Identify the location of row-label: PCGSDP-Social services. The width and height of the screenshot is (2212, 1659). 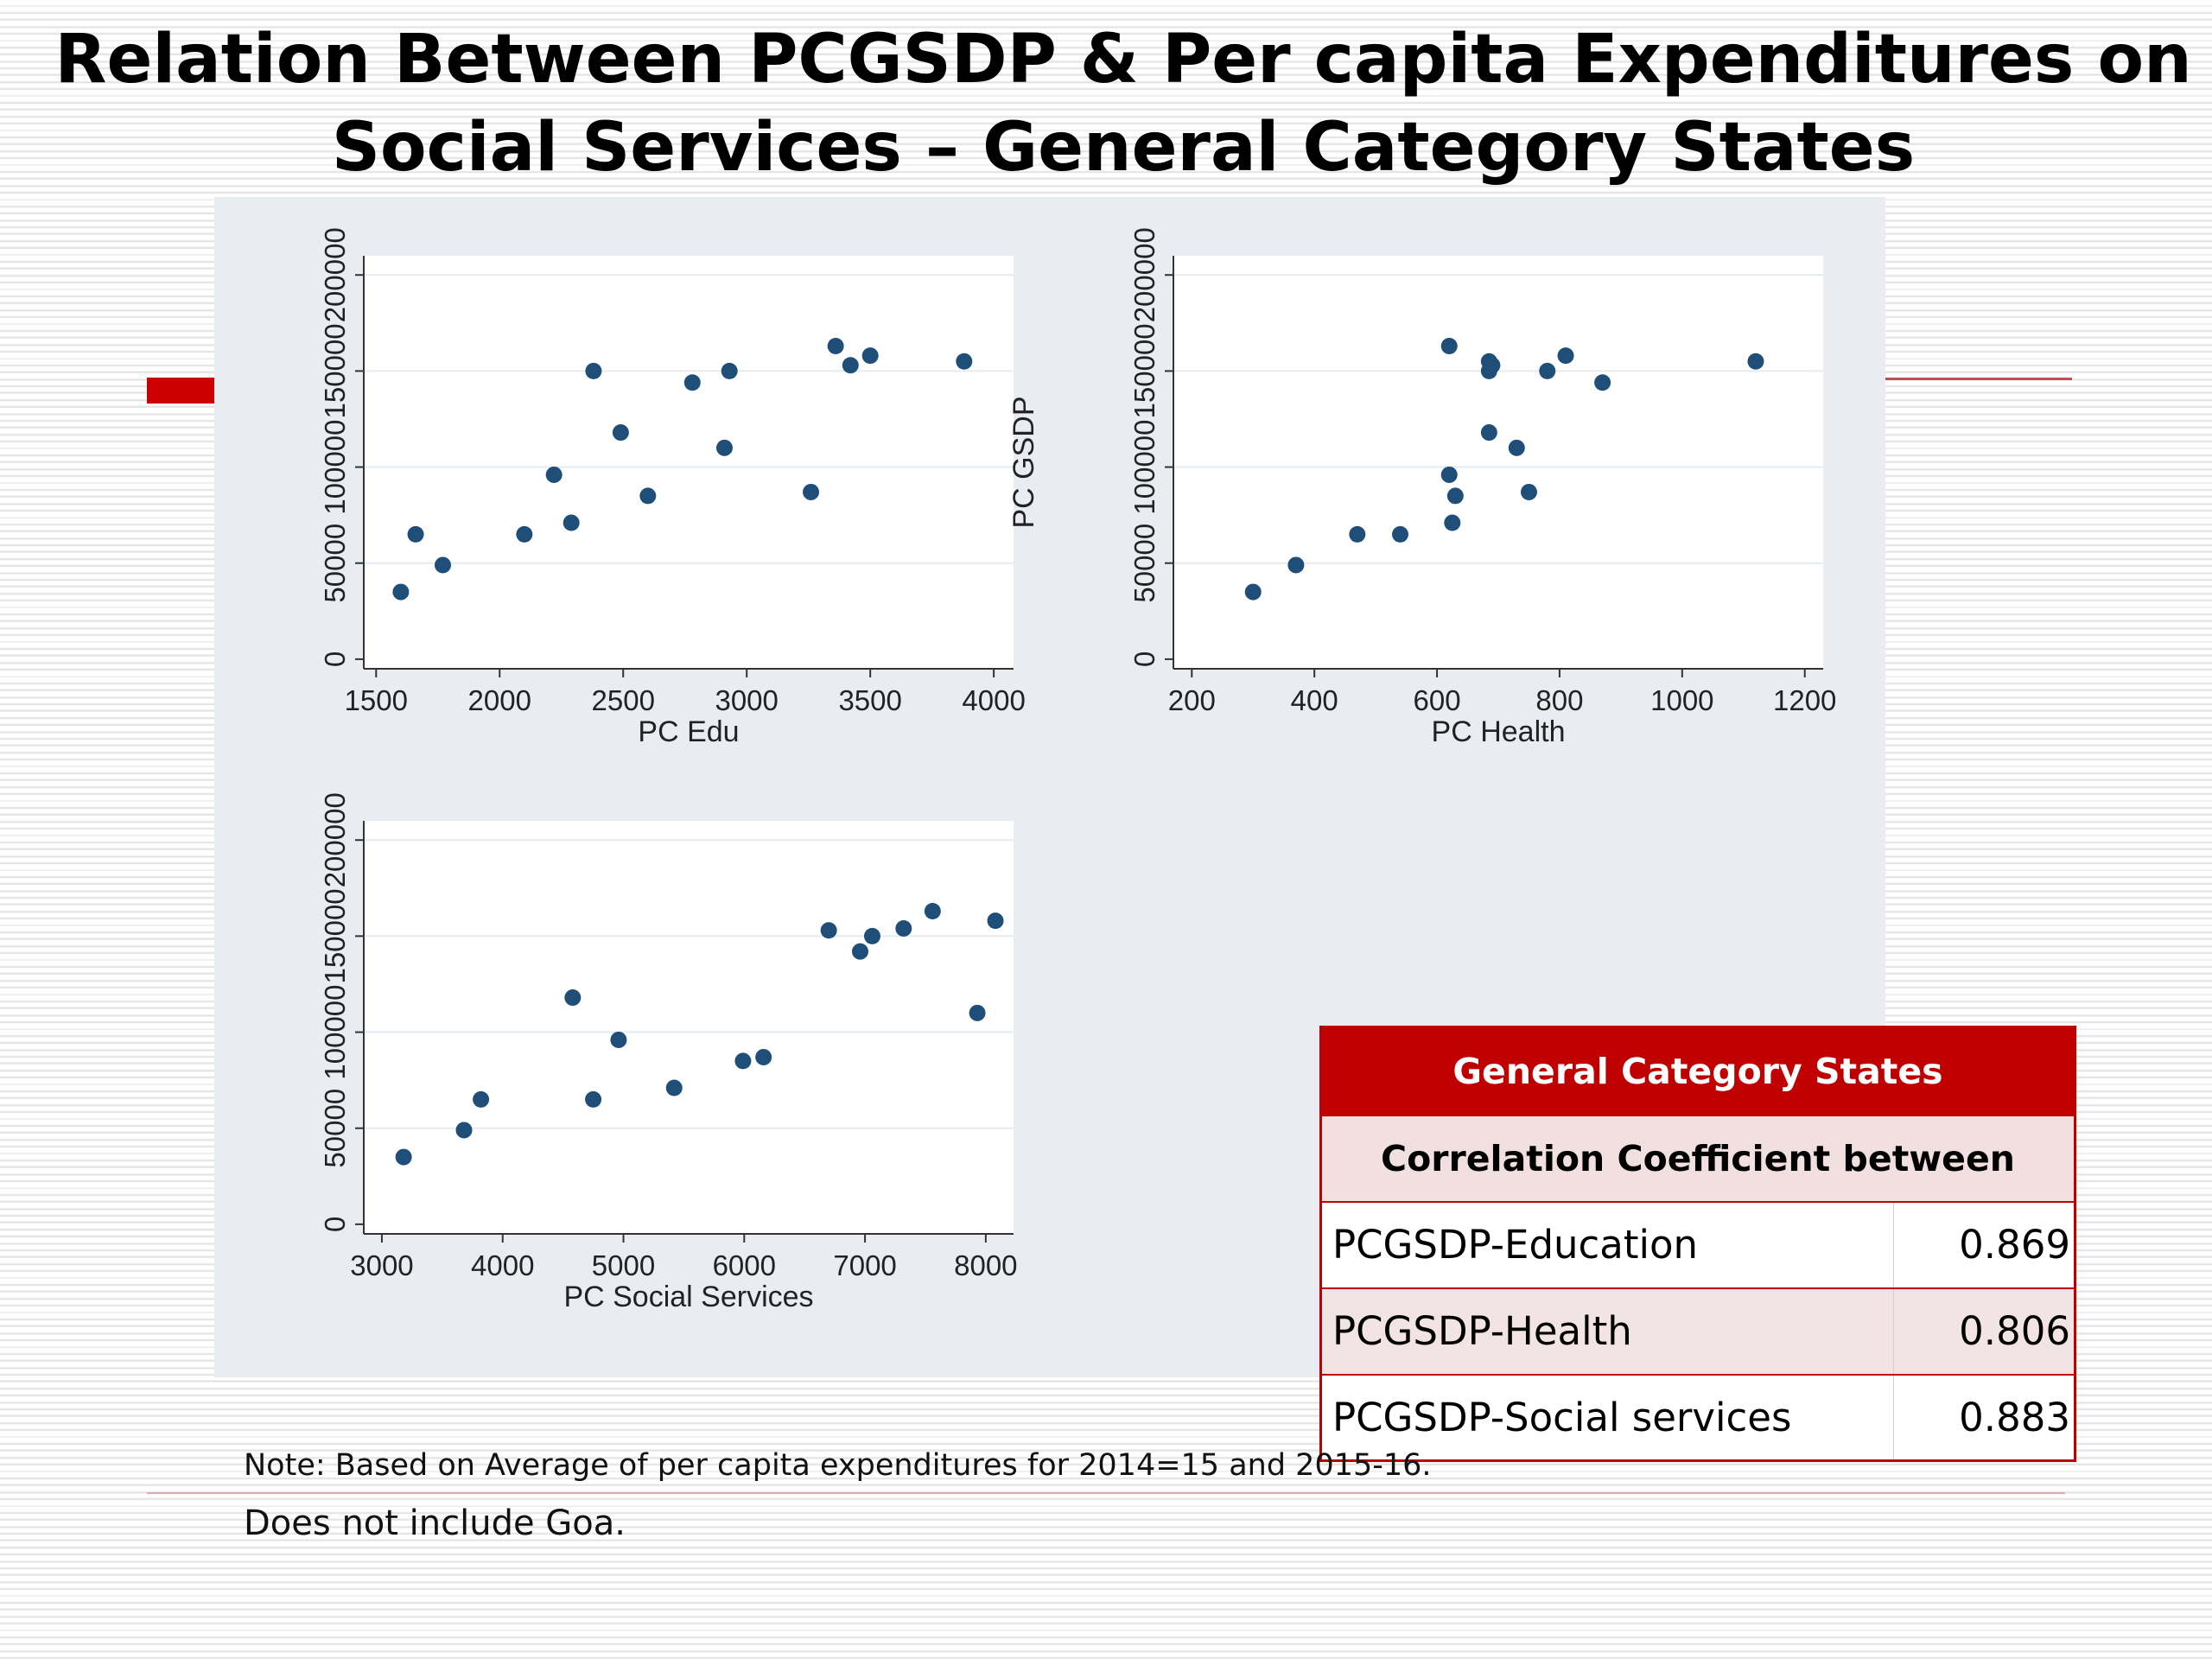
(1606, 1417).